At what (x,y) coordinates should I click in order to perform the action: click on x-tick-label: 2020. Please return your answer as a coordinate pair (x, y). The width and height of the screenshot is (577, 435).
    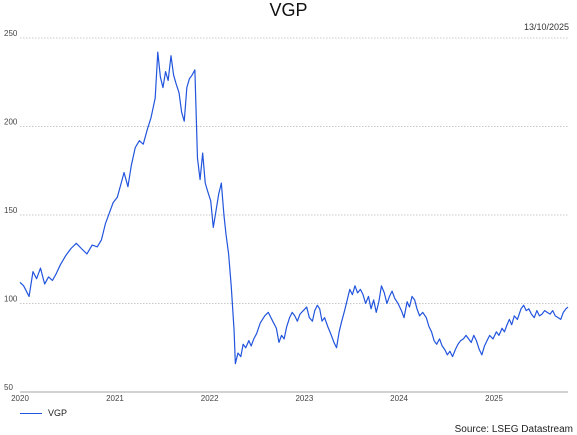
    Looking at the image, I should click on (20, 398).